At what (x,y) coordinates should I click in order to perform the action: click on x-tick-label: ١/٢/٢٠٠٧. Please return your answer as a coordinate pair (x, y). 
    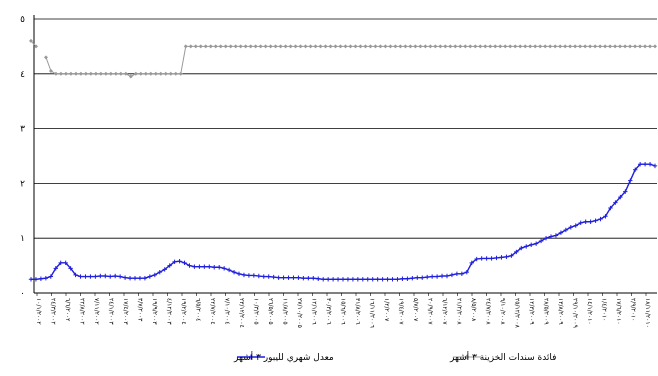
    Looking at the image, I should click on (386, 310).